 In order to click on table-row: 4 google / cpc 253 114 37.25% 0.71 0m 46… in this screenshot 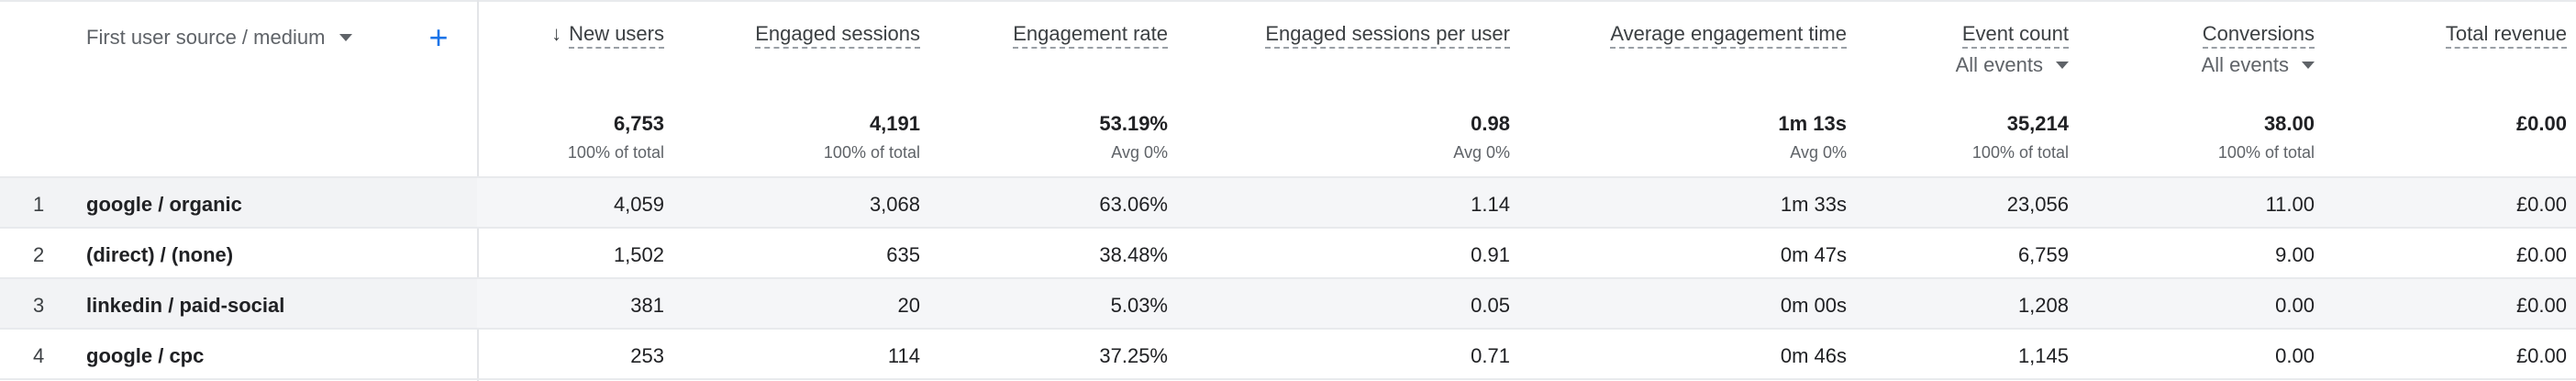, I will do `click(1288, 353)`.